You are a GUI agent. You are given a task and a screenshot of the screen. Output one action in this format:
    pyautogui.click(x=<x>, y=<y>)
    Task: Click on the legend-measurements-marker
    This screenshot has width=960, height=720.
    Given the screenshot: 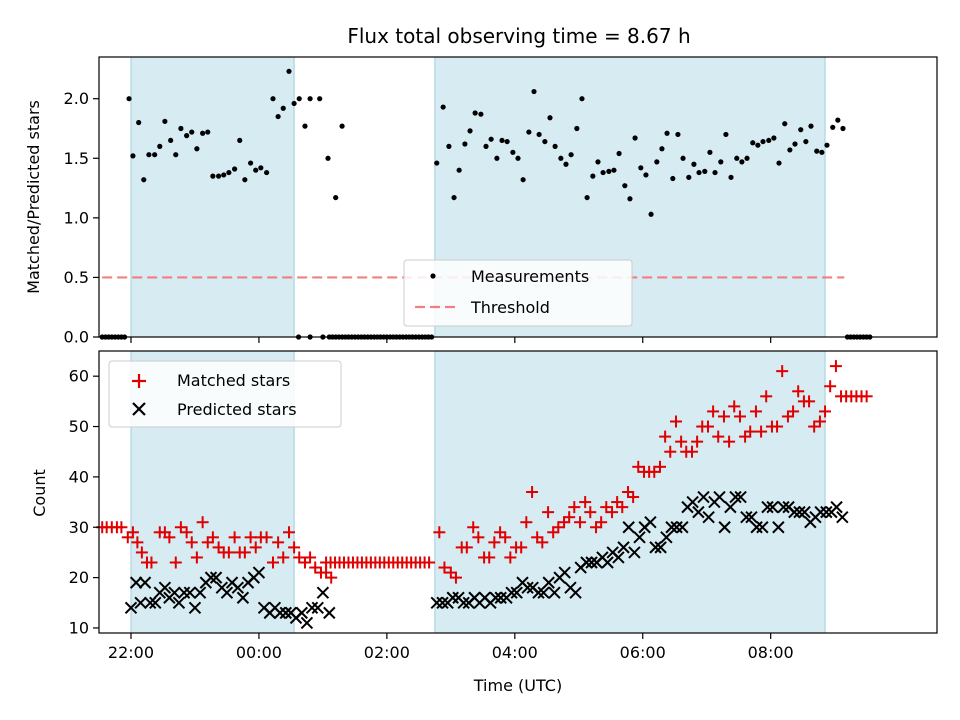 What is the action you would take?
    pyautogui.click(x=433, y=276)
    